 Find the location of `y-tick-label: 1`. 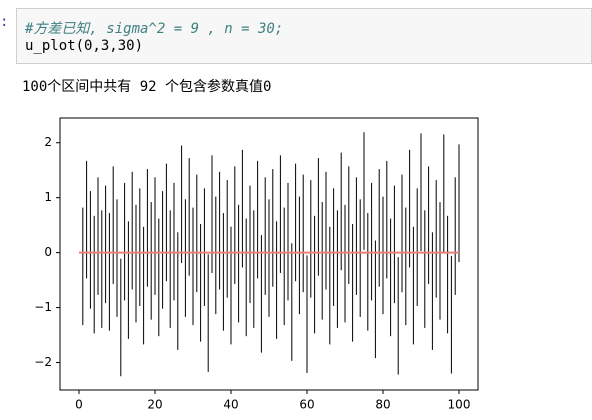

y-tick-label: 1 is located at coordinates (48, 197).